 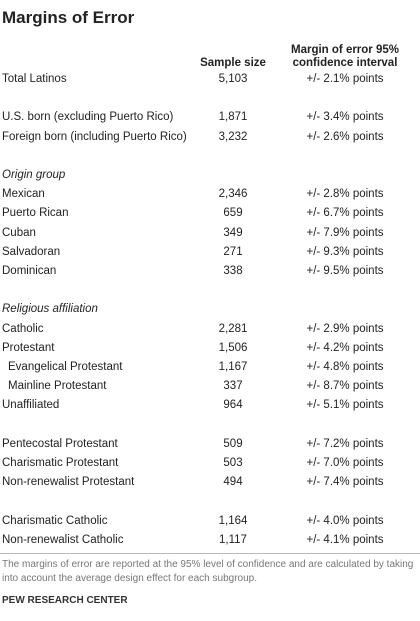 What do you see at coordinates (65, 367) in the screenshot?
I see `row-label: Evangelical Protestant` at bounding box center [65, 367].